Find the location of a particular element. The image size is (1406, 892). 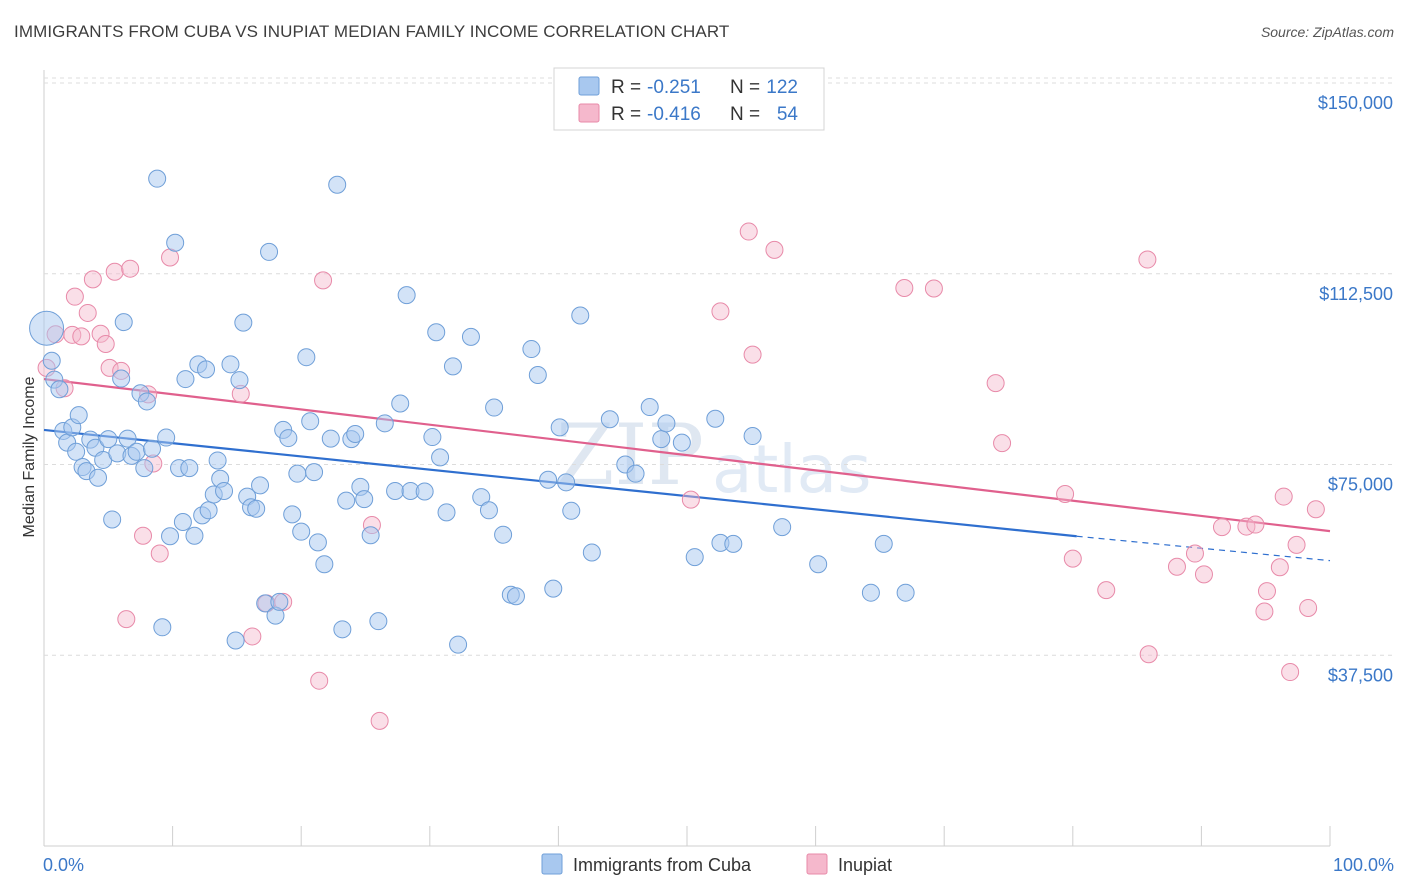

legend-n-label-cuba: N = is located at coordinates (745, 87).